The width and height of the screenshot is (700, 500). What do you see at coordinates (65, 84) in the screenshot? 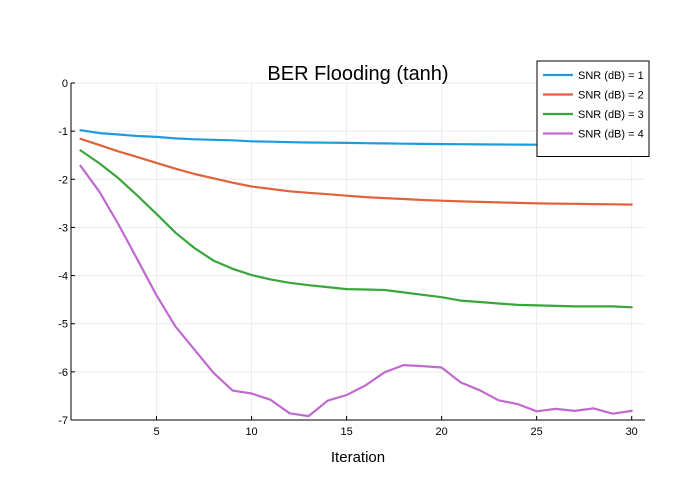
I see `y-tick-label: 0` at bounding box center [65, 84].